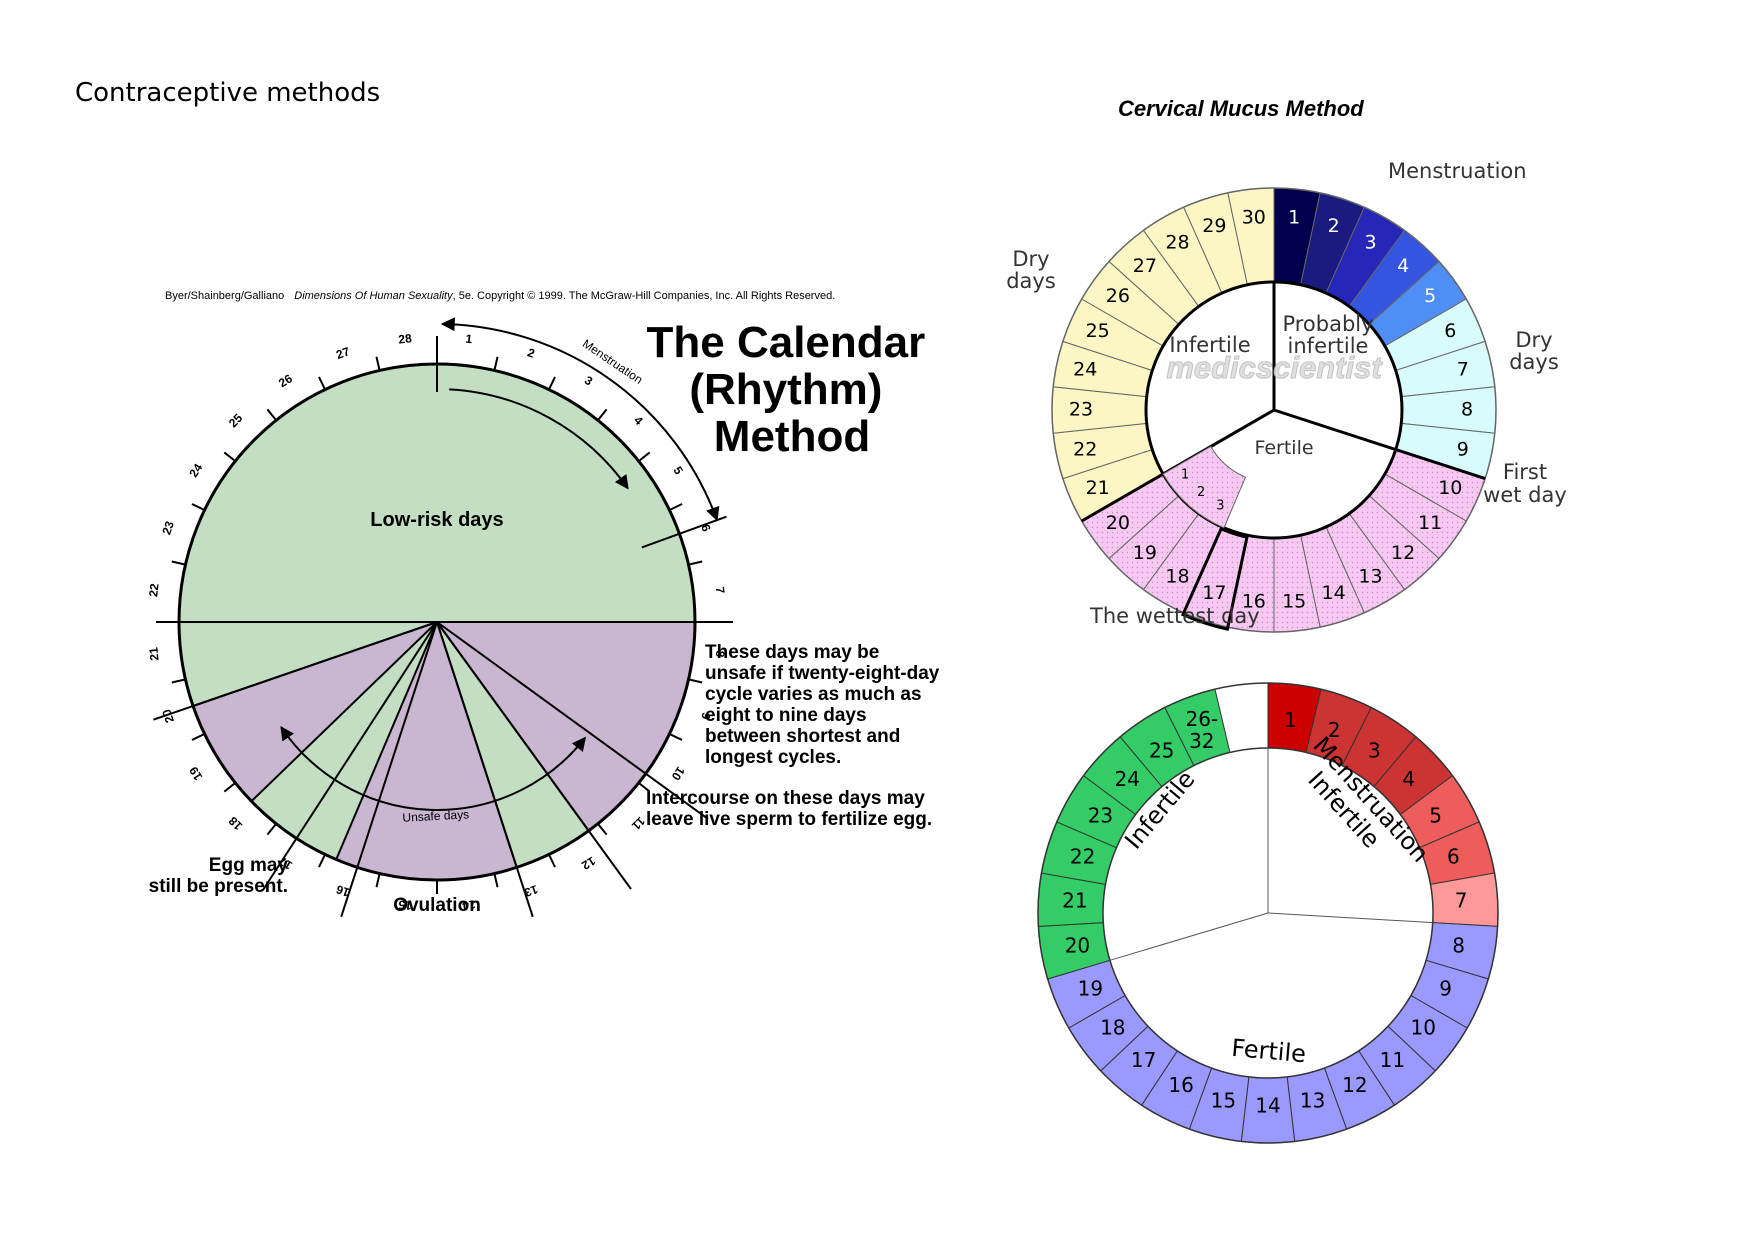 Image resolution: width=1754 pixels, height=1240 pixels. What do you see at coordinates (773, 757) in the screenshot?
I see `note-unsafe-line-6: longest cycles.` at bounding box center [773, 757].